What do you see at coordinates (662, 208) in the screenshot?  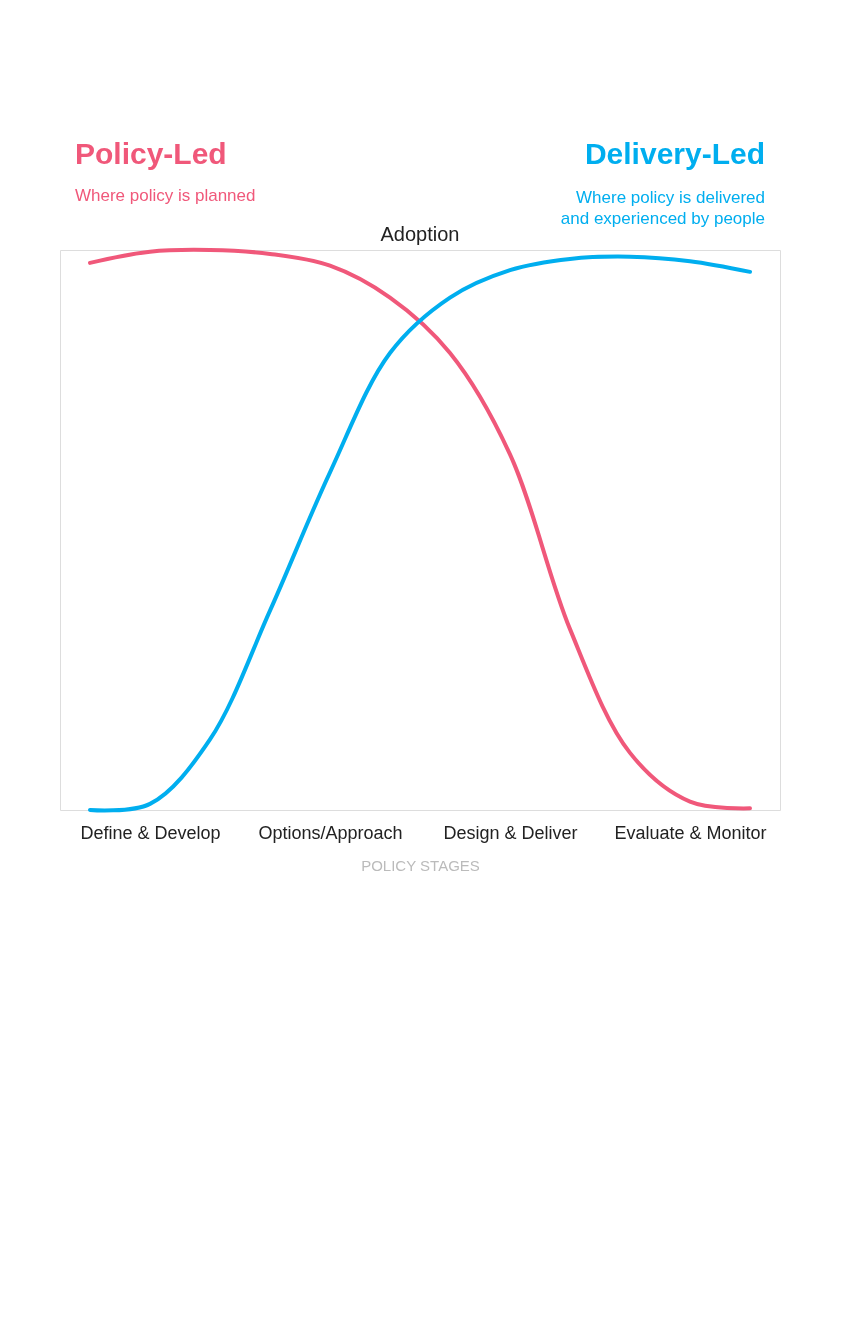 I see `text: Where policy is delivered and experienced by people` at bounding box center [662, 208].